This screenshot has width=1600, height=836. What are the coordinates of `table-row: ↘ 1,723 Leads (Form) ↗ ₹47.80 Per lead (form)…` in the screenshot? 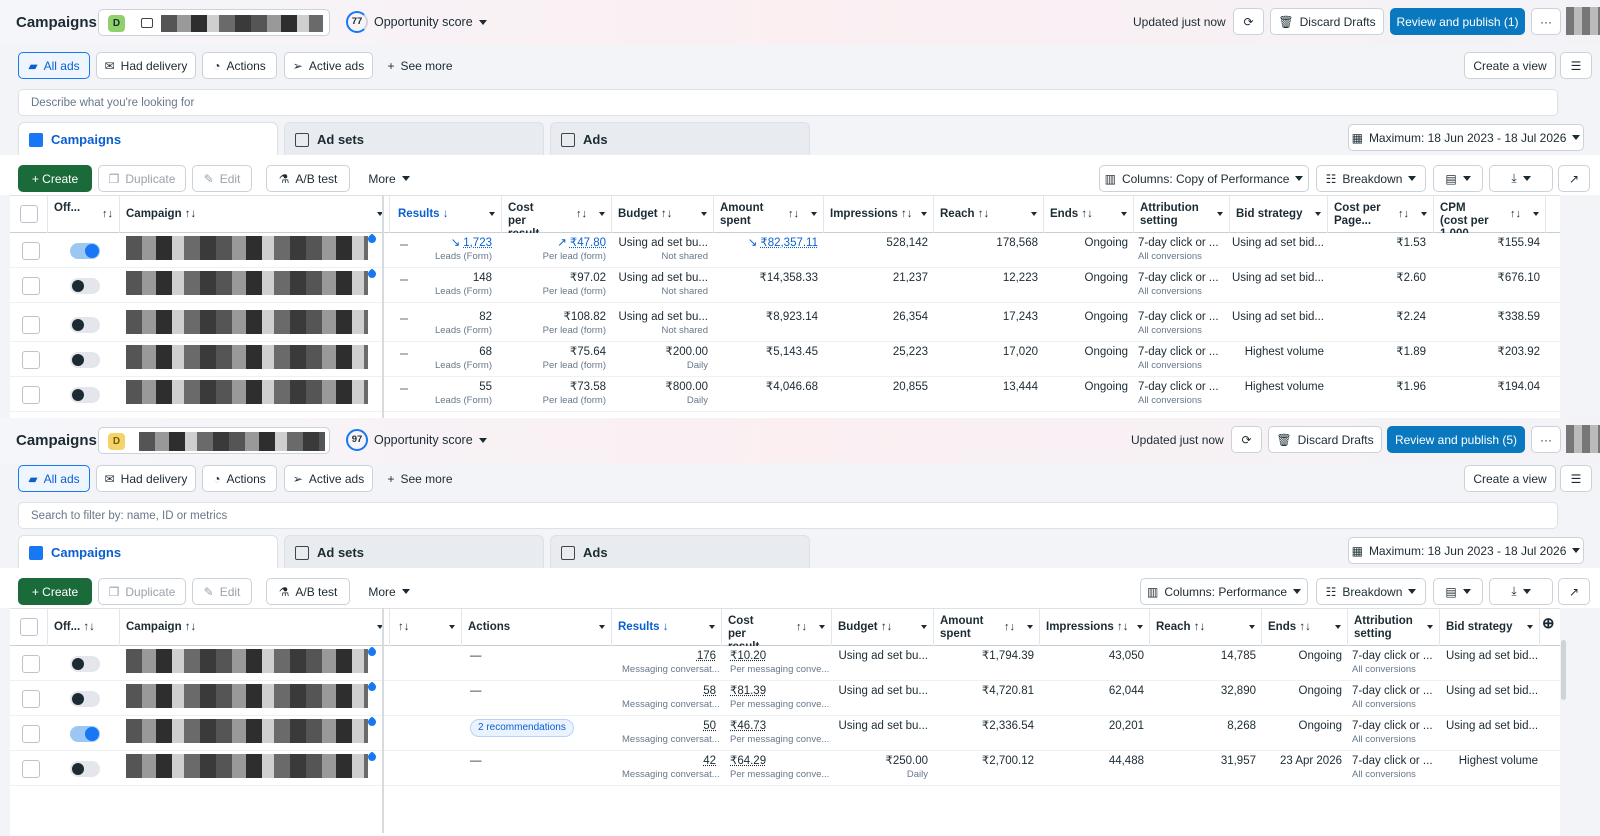 It's located at (785, 250).